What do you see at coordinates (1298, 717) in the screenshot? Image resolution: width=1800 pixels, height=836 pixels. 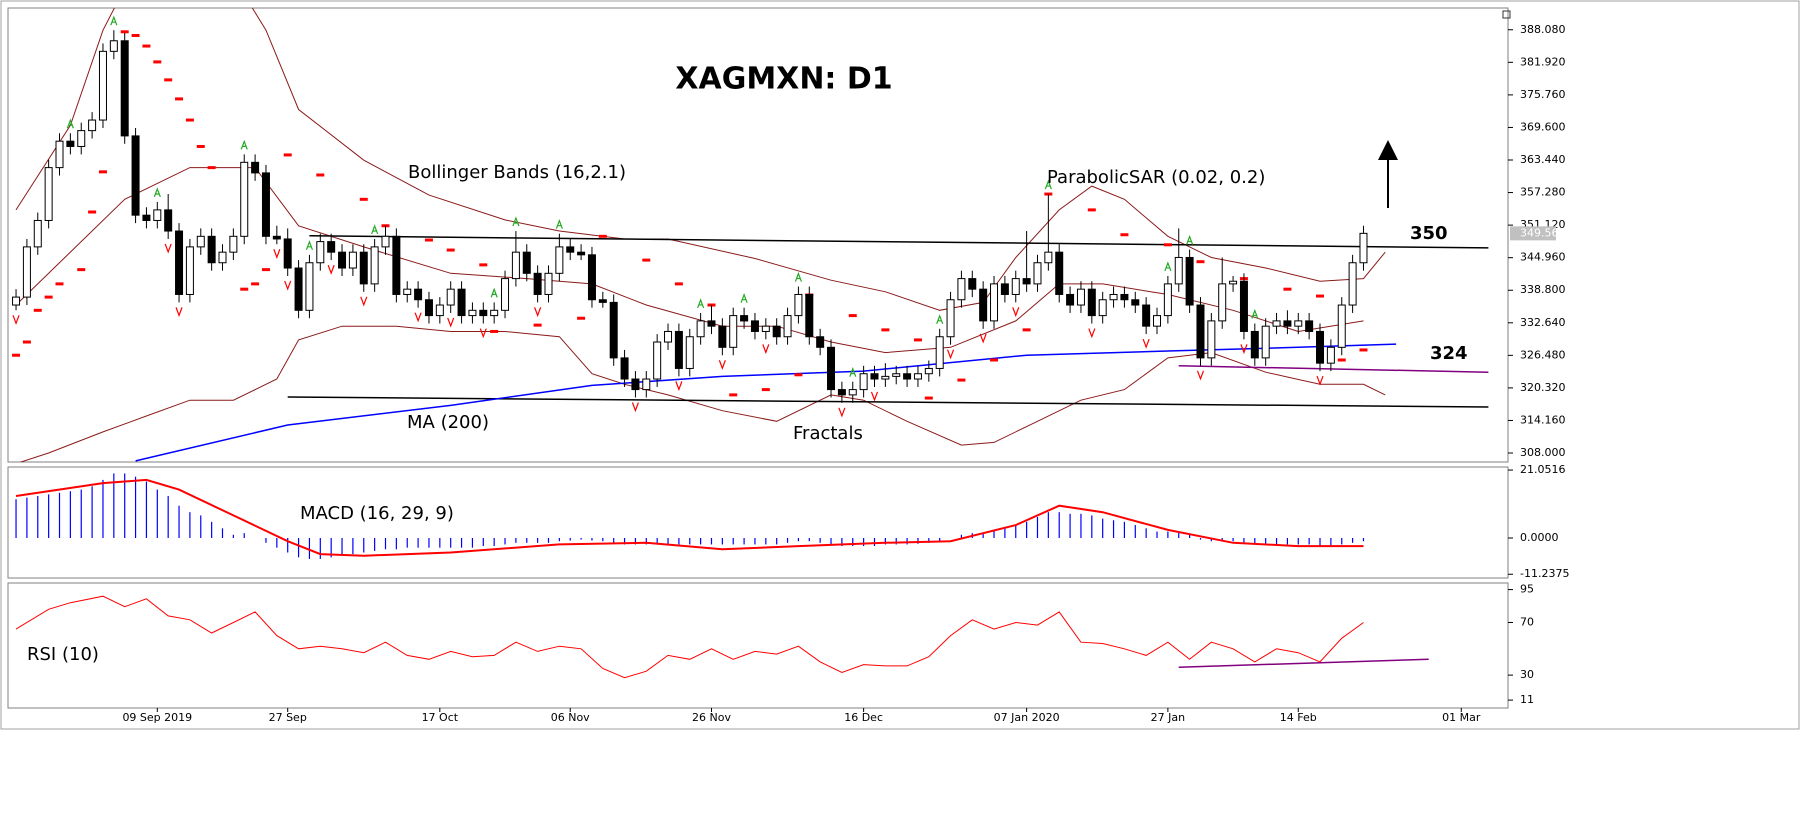 I see `x-tick-label: 14 Feb` at bounding box center [1298, 717].